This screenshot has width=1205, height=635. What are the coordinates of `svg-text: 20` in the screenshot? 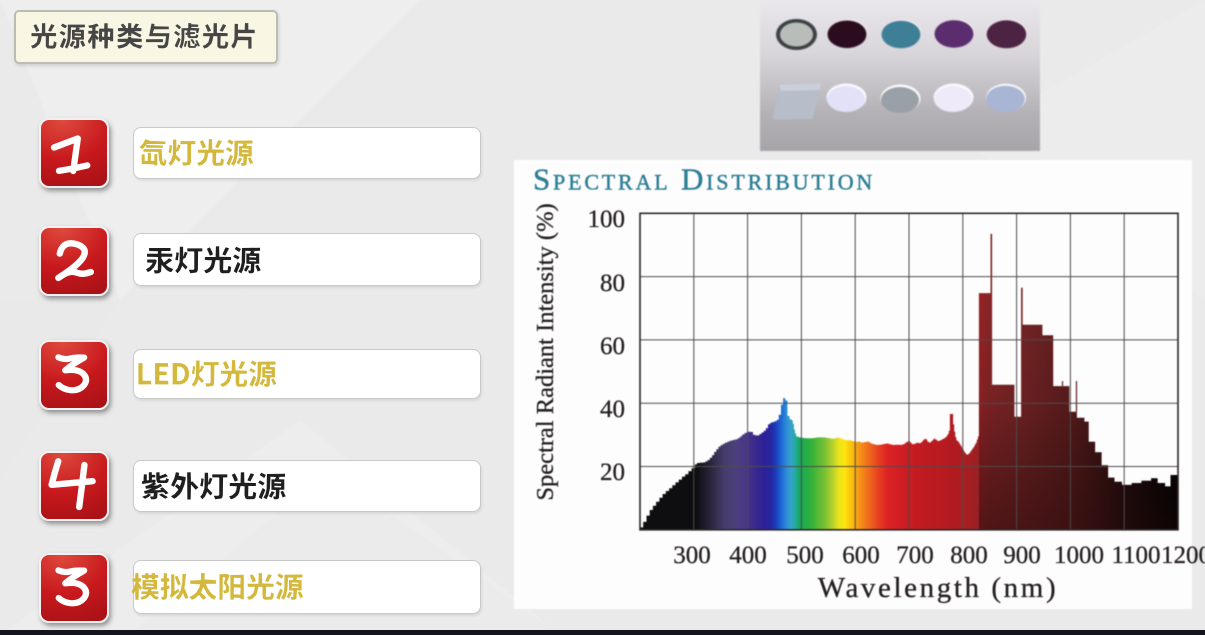 It's located at (612, 472).